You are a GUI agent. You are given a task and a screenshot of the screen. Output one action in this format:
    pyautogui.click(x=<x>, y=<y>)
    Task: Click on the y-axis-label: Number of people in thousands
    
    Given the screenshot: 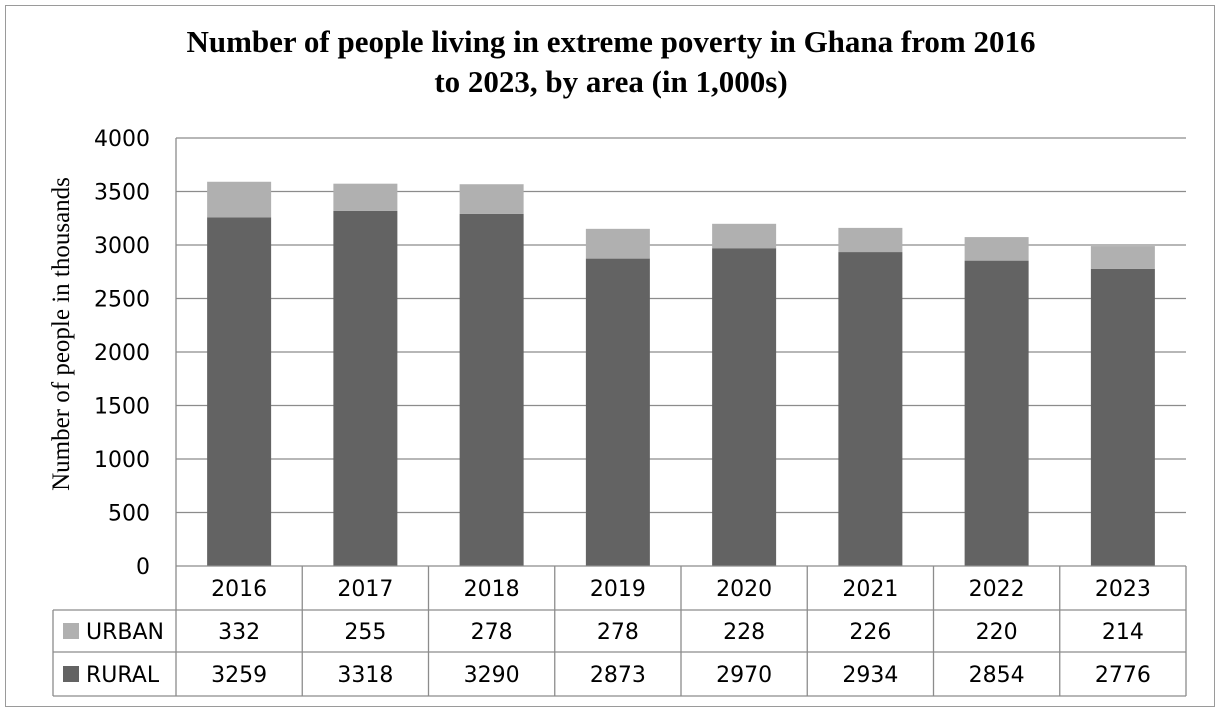 What is the action you would take?
    pyautogui.click(x=61, y=334)
    